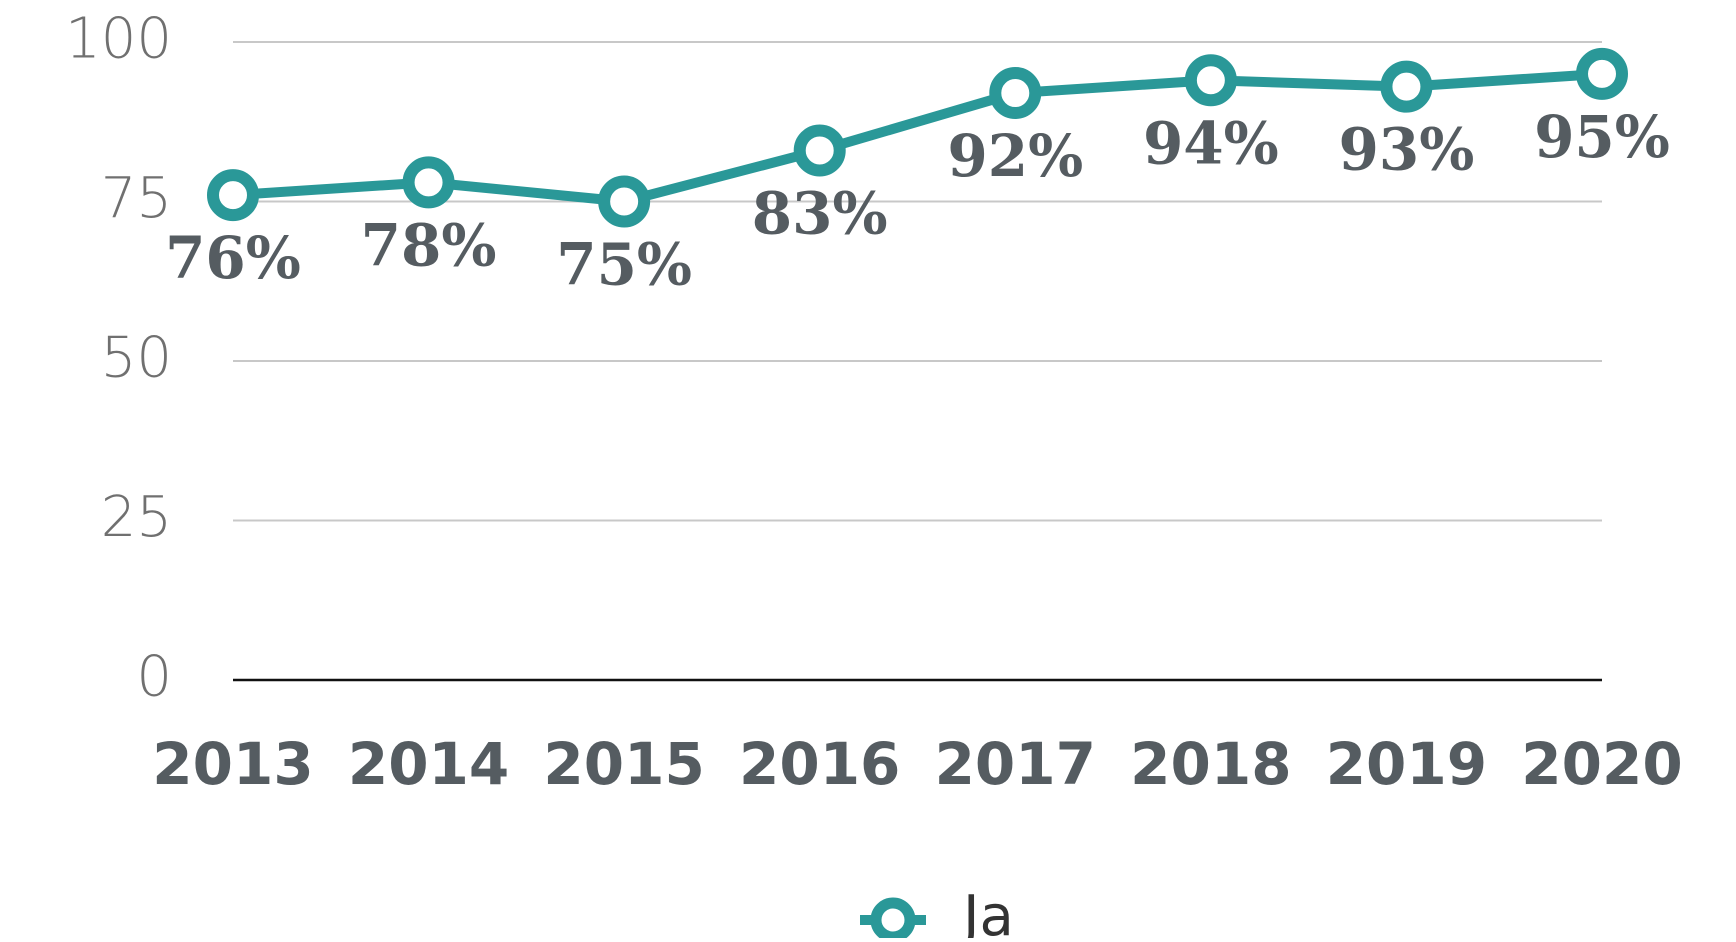  I want to click on x-tick-label: 2015, so click(623, 764).